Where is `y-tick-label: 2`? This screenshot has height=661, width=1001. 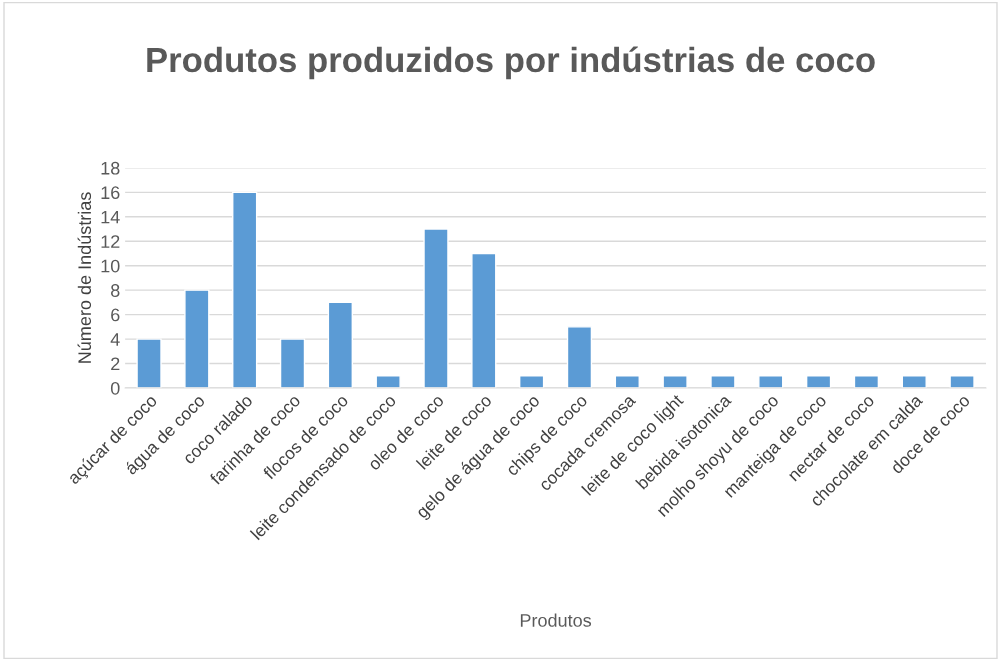 y-tick-label: 2 is located at coordinates (115, 364).